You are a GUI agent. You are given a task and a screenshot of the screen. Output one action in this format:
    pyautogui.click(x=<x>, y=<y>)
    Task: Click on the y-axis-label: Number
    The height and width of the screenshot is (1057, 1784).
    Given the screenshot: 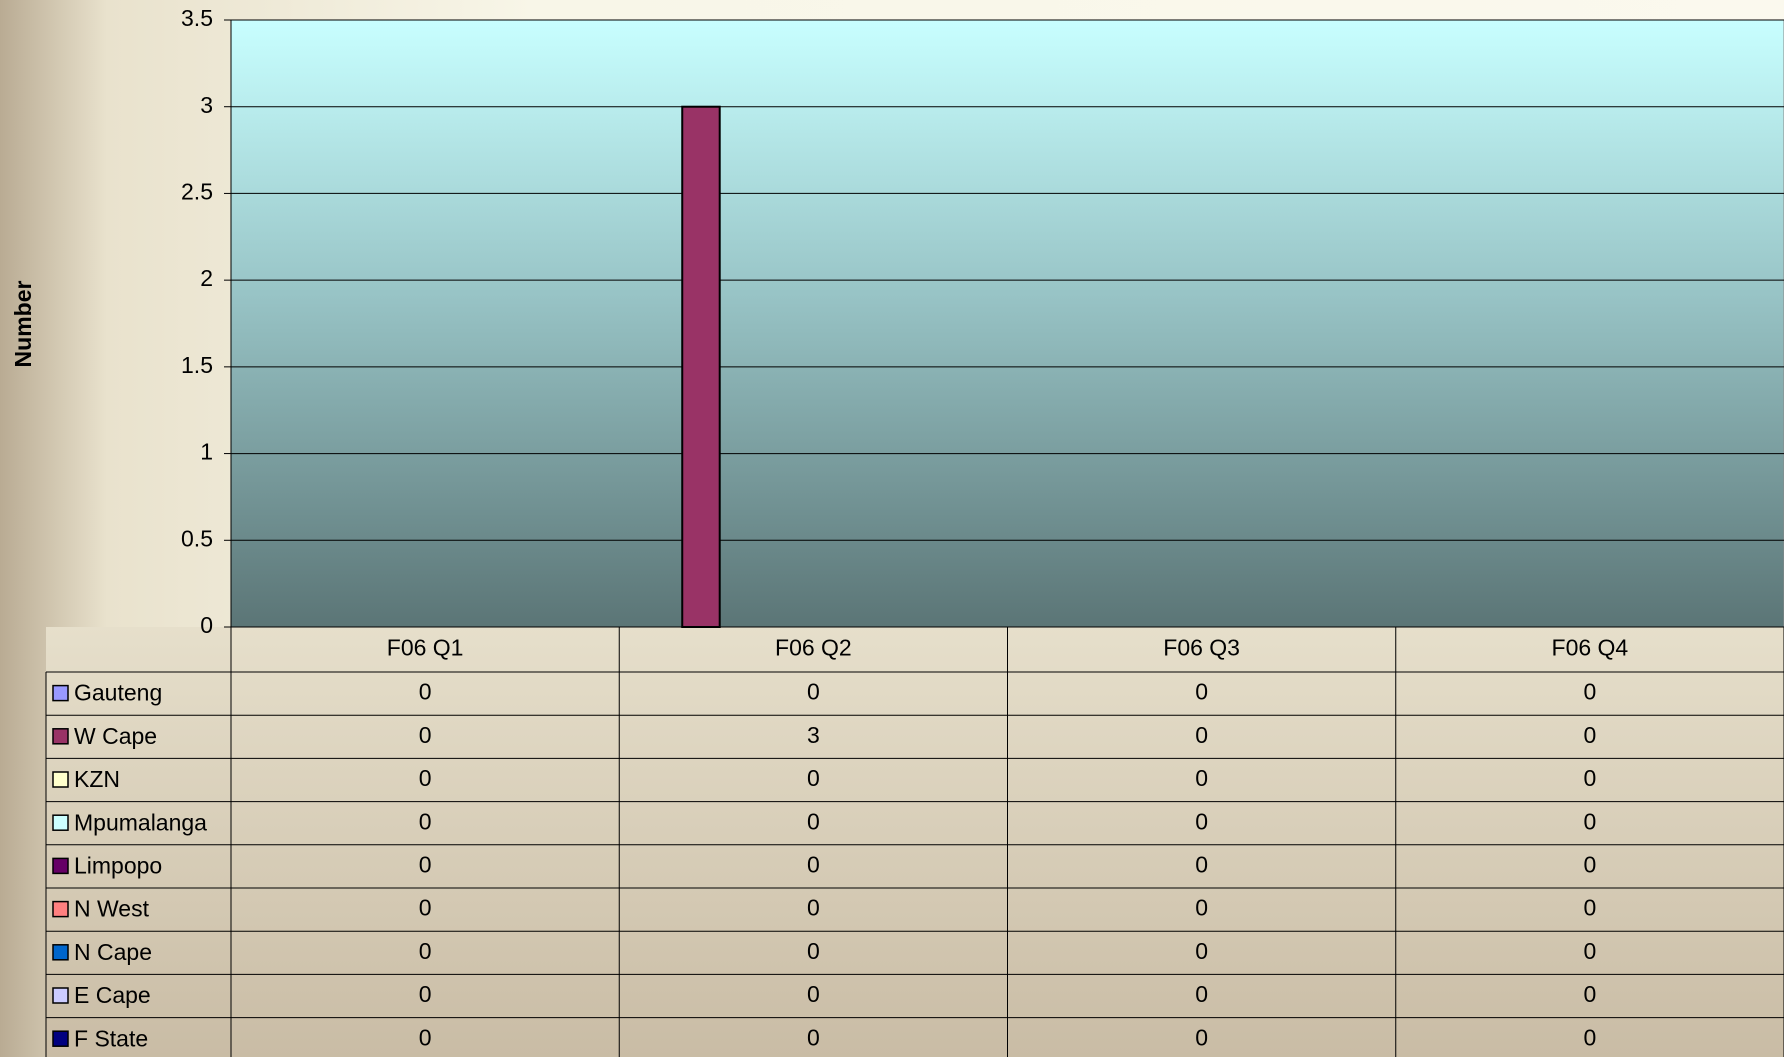 What is the action you would take?
    pyautogui.click(x=23, y=324)
    